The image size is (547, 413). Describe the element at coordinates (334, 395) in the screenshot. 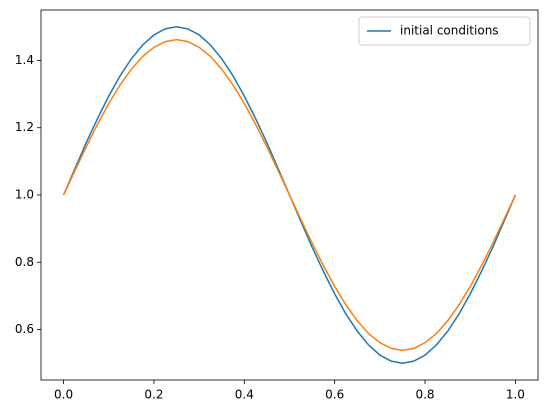

I see `x-tick-label: 0.6` at that location.